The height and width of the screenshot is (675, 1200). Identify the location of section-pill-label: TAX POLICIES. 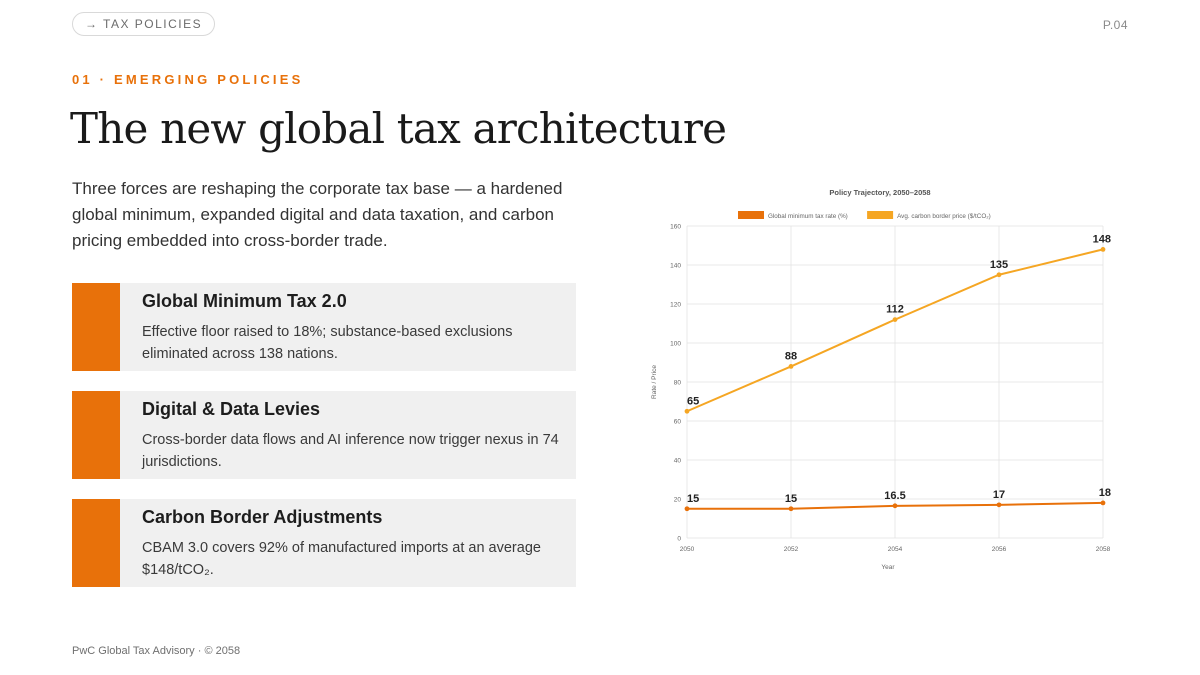
(153, 24).